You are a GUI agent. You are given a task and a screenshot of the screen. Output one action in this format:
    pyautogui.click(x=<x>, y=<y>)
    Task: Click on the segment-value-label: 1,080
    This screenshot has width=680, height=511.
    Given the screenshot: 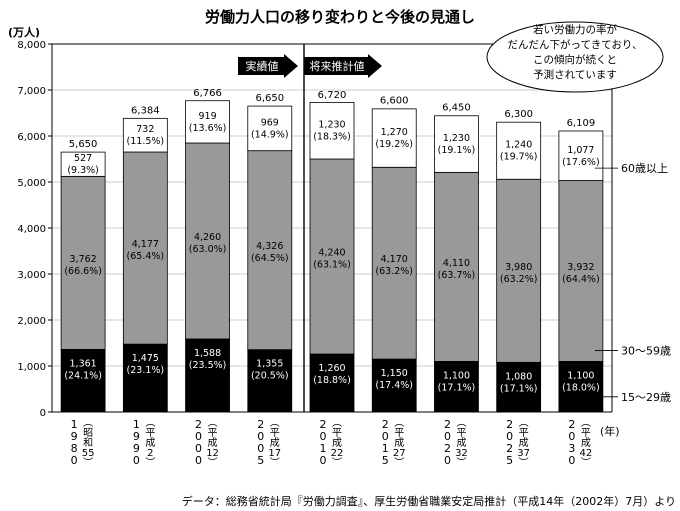 What is the action you would take?
    pyautogui.click(x=518, y=376)
    